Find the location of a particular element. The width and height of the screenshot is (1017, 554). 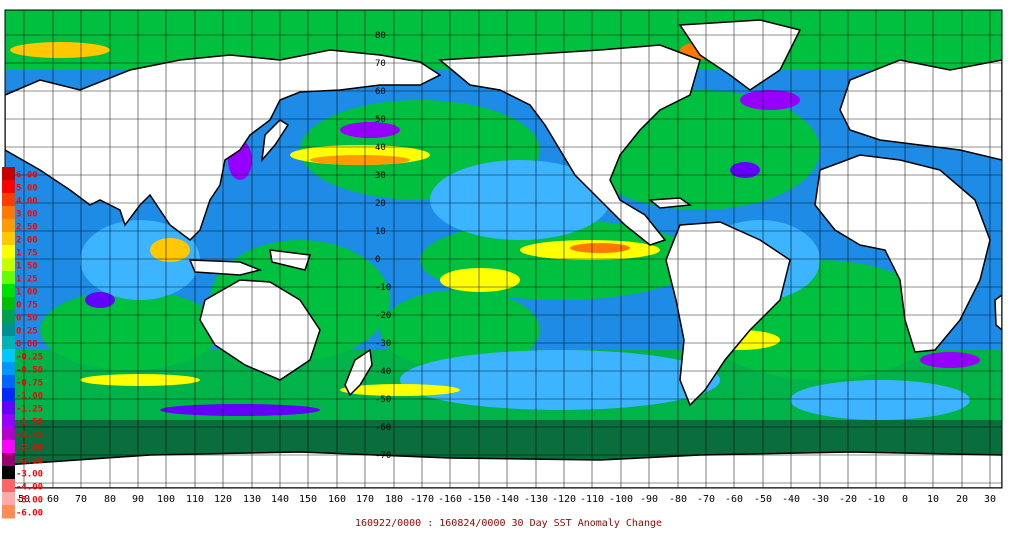

lon-label: 30 is located at coordinates (990, 499).